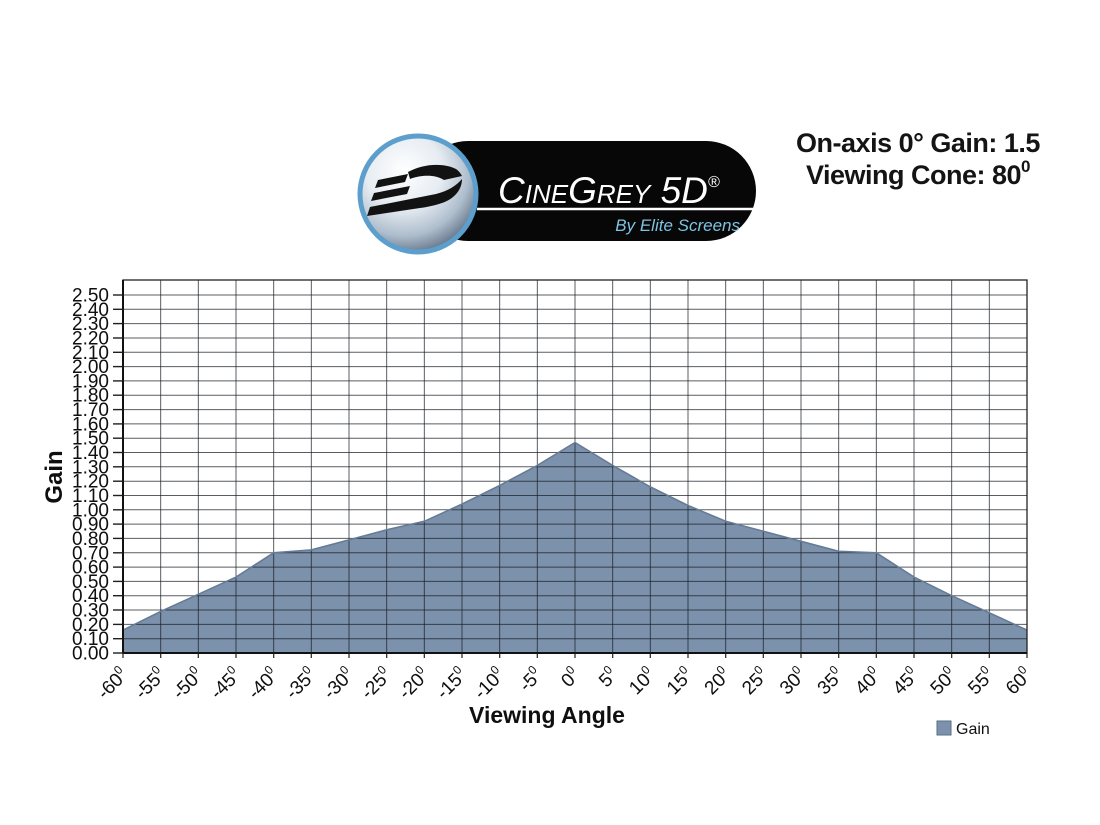 The image size is (1100, 825). I want to click on x-tick-label: 00, so click(569, 676).